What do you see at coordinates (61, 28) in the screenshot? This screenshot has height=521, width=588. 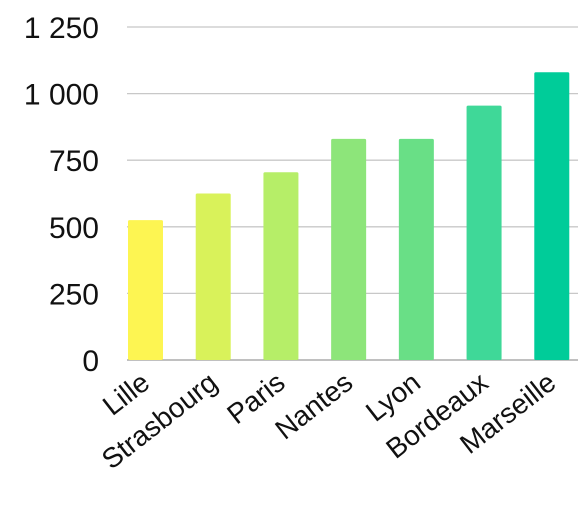 I see `y-tick-label: 1 250` at bounding box center [61, 28].